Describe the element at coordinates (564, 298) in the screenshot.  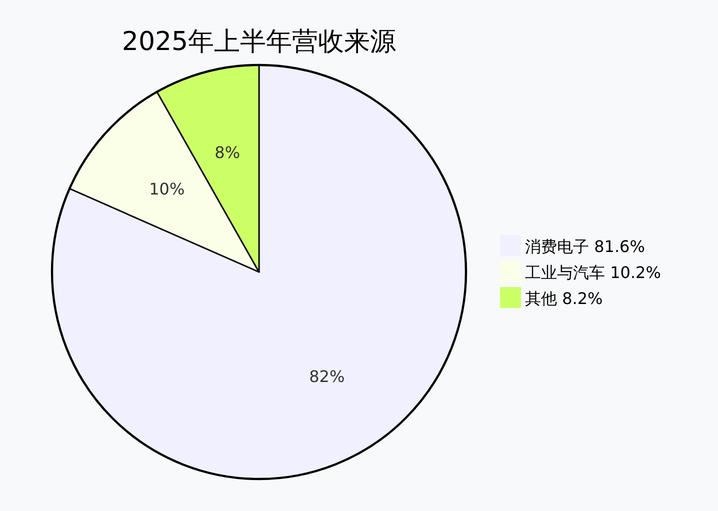
I see `legend-label: 其他 8.2%` at that location.